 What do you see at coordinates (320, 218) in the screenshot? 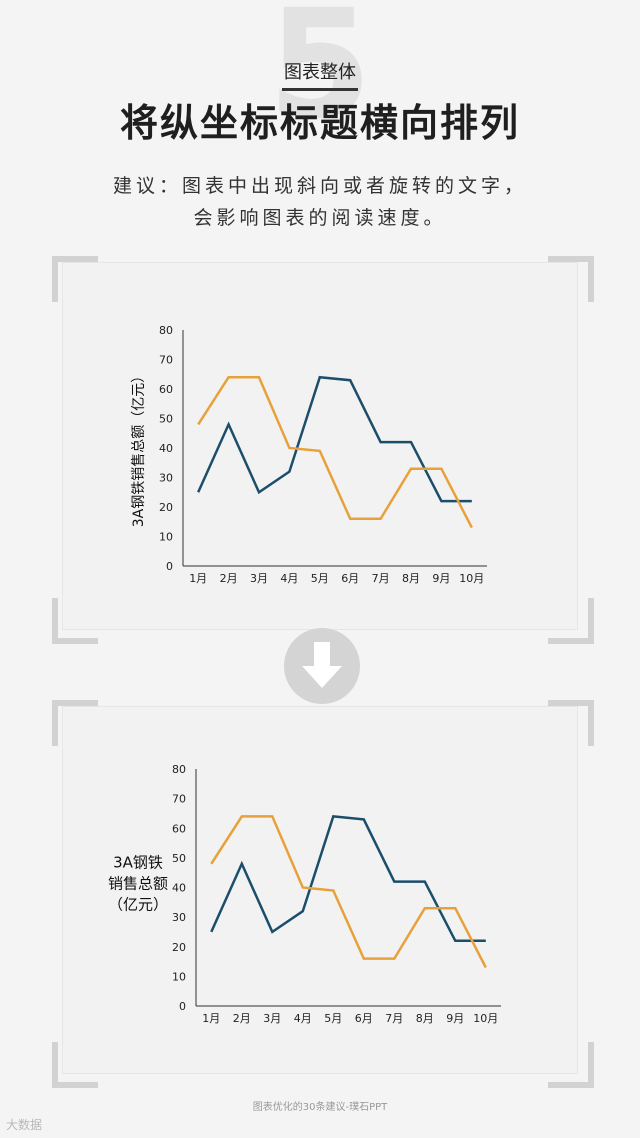
I see `advice-line-2: 会影响图表的阅读速度。` at bounding box center [320, 218].